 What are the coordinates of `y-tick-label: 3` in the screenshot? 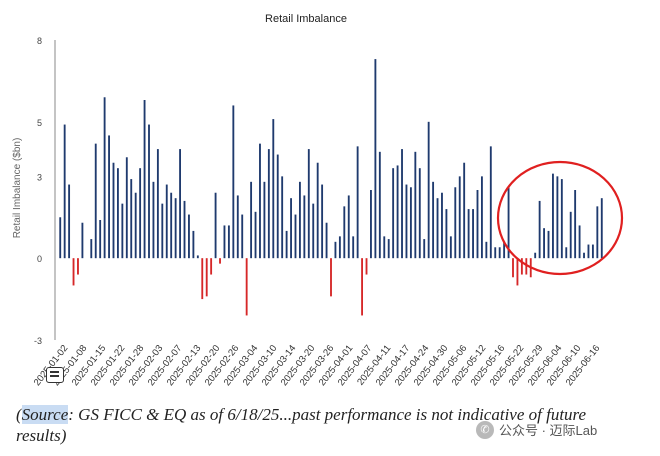 It's located at (39, 177).